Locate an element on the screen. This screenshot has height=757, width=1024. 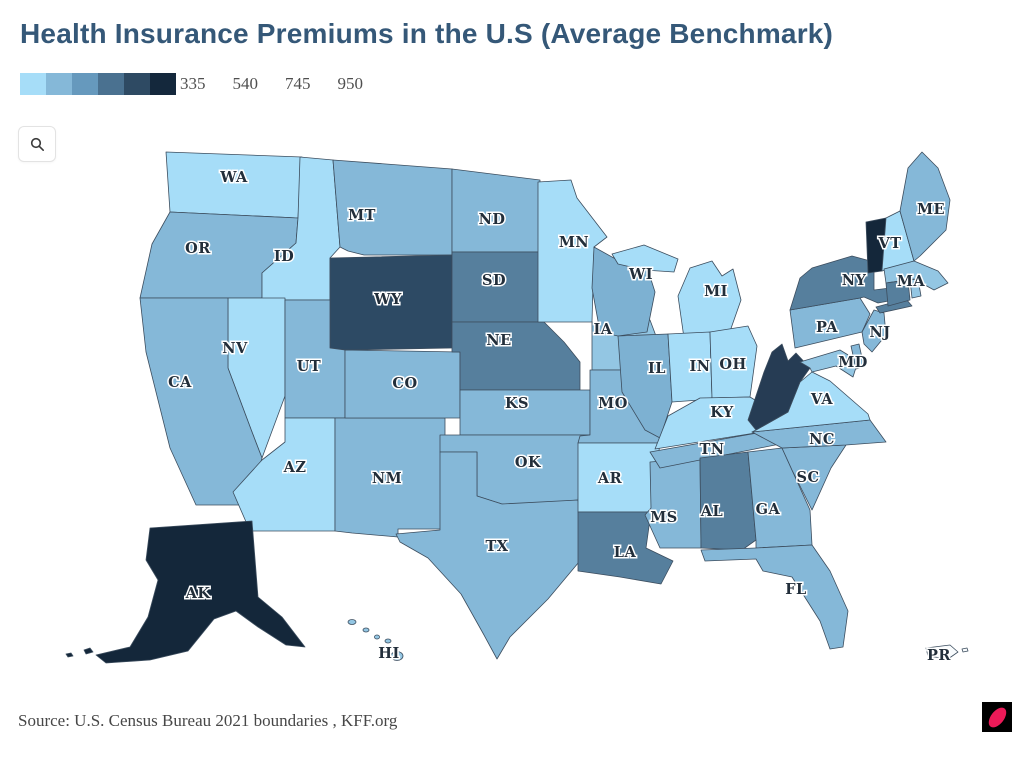
state-label-KY: KY is located at coordinates (722, 412).